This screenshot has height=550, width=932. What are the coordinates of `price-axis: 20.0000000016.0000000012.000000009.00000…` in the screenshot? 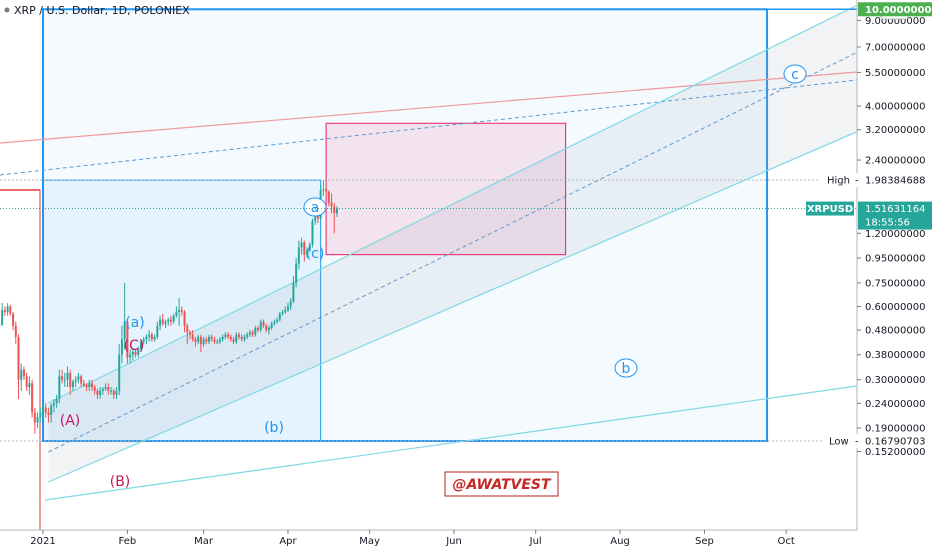 It's located at (869, 275).